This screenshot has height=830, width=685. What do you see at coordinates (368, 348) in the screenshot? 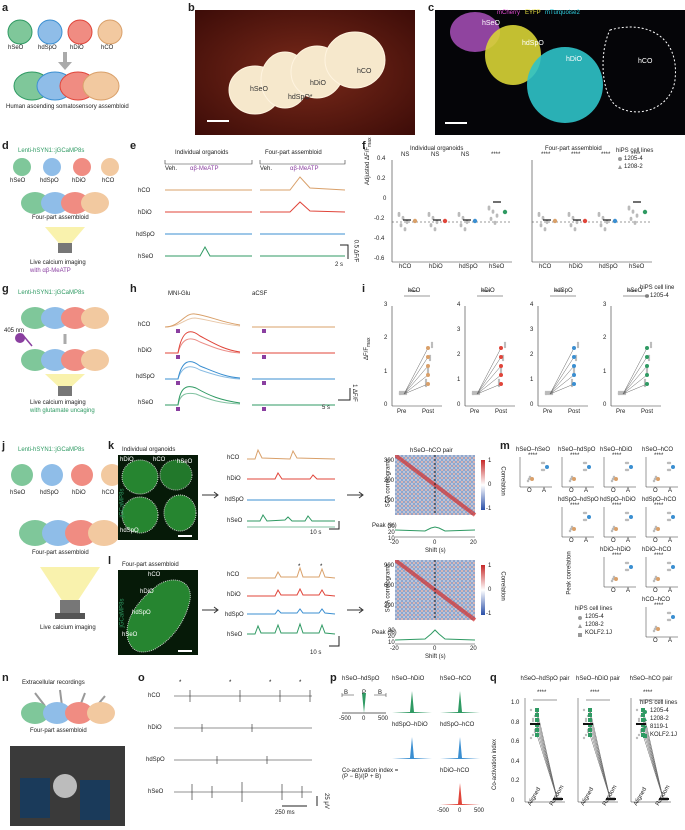
I see `i-ylabel: ΔF/Fmax` at bounding box center [368, 348].